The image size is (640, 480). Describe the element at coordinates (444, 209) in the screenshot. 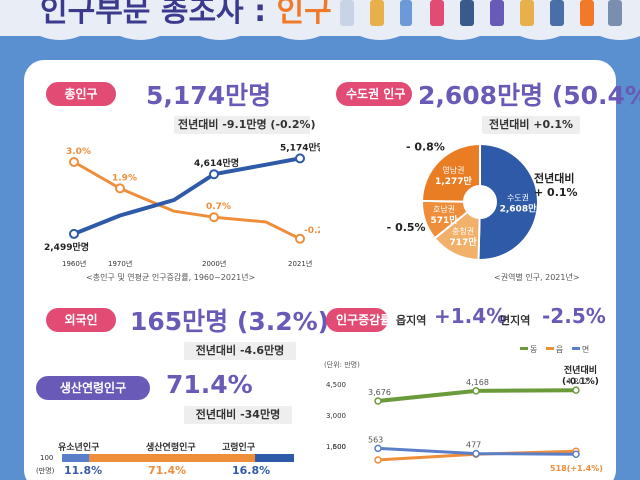

I see `pie-slice-name: 호남권` at that location.